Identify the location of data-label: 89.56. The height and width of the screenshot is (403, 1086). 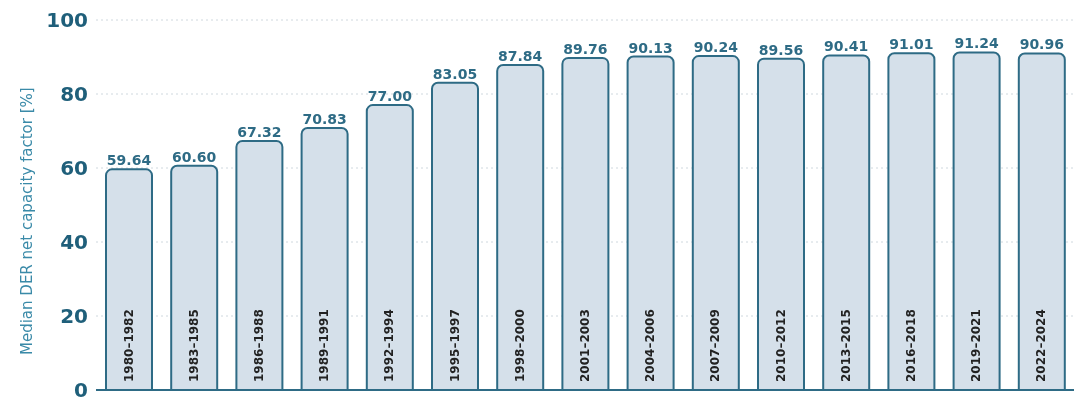
(781, 49).